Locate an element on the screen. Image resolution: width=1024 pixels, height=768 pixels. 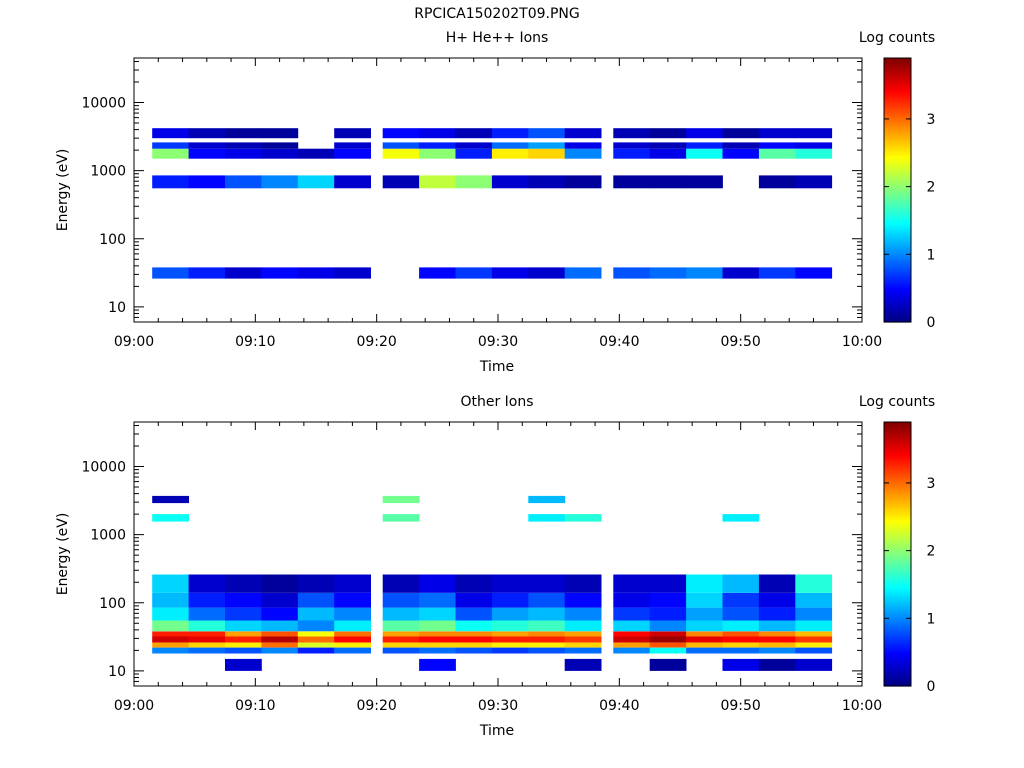
y-axis-label: Energy (eV) is located at coordinates (63, 554).